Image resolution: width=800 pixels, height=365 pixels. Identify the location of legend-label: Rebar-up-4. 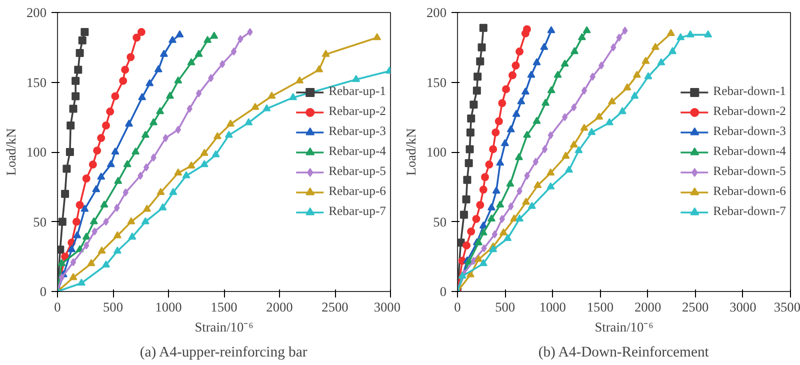
(357, 151).